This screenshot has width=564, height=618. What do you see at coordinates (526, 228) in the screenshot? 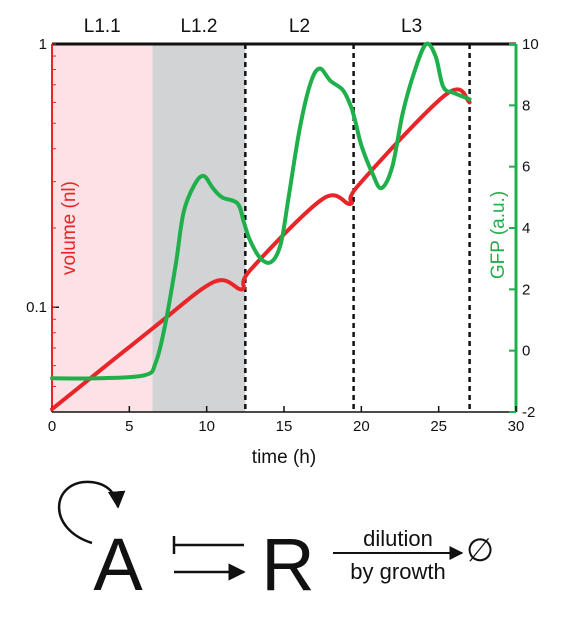
I see `y-right-tick-label-4: 4` at bounding box center [526, 228].